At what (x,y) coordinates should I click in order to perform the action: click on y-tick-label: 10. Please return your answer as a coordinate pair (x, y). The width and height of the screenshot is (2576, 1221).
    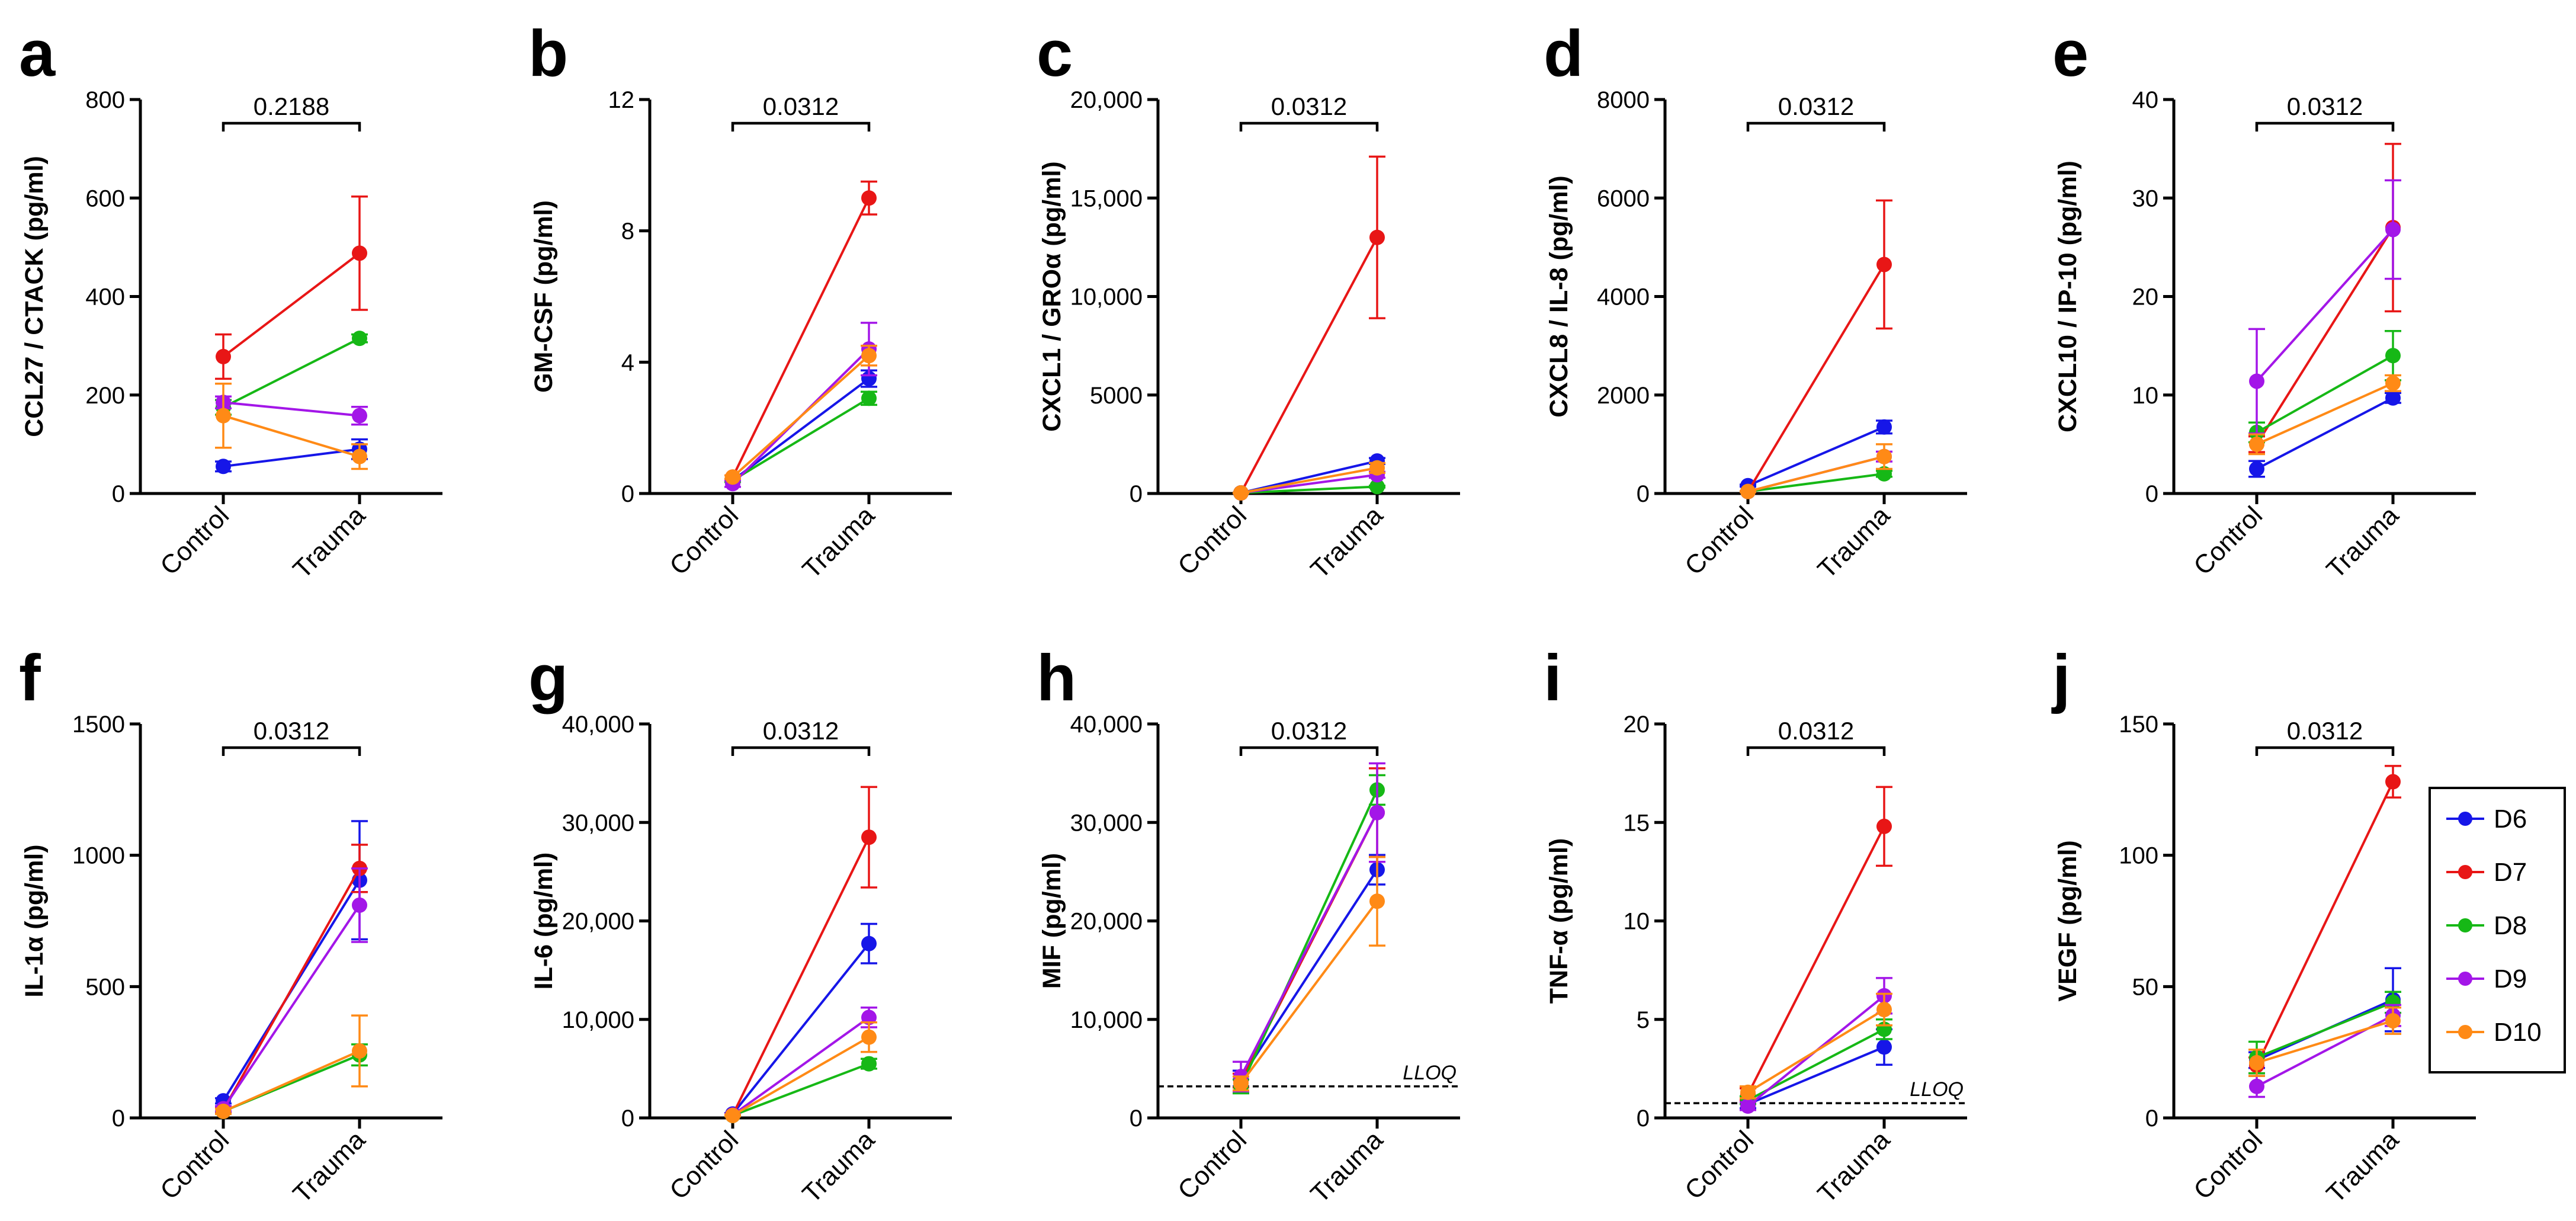
    Looking at the image, I should click on (2145, 396).